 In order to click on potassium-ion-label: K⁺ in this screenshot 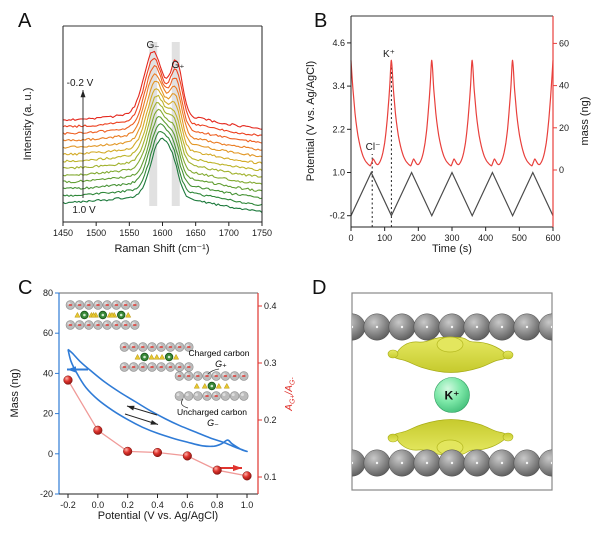, I will do `click(452, 396)`.